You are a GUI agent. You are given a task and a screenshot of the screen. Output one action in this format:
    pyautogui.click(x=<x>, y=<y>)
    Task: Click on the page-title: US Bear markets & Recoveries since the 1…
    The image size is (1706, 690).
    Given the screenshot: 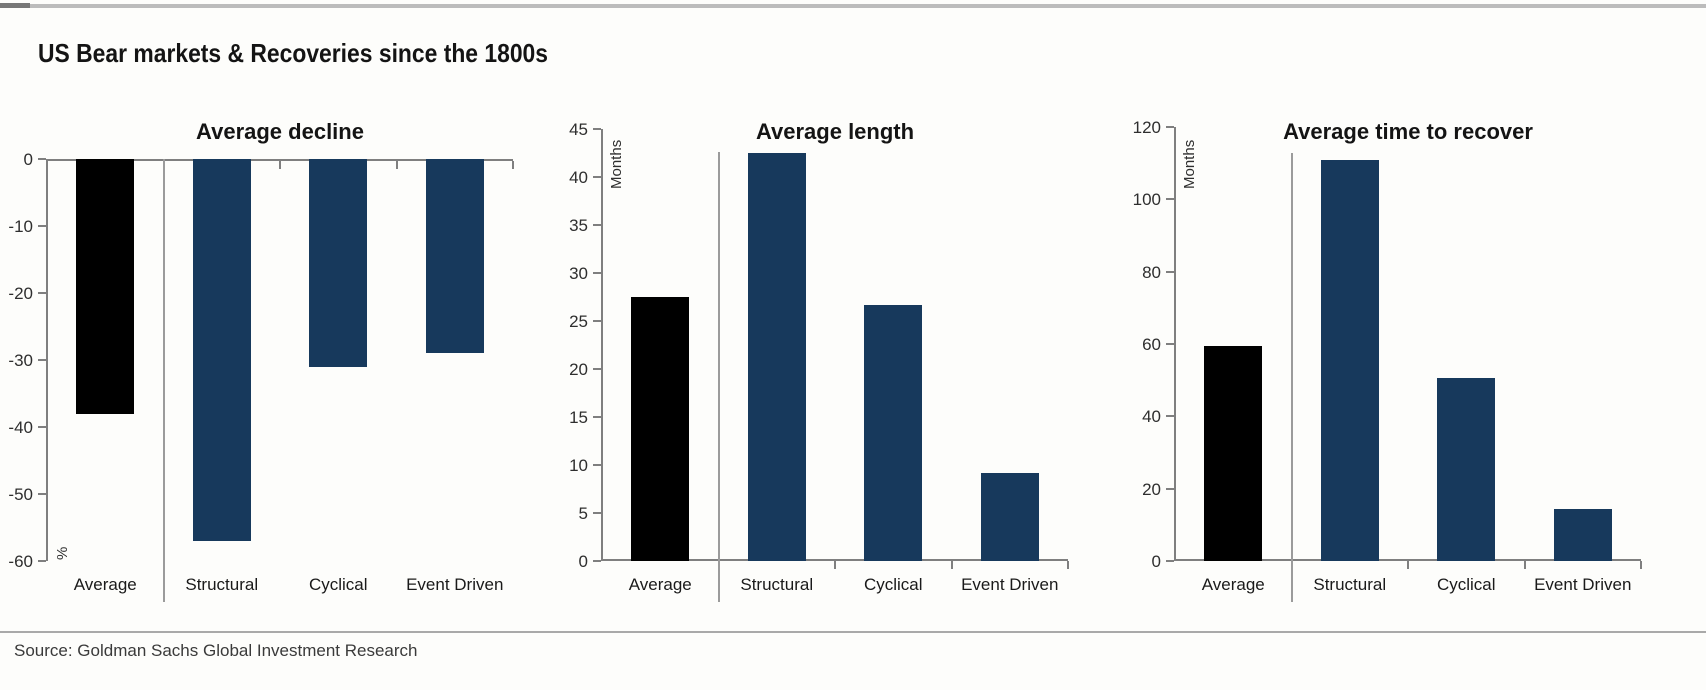 What is the action you would take?
    pyautogui.click(x=293, y=53)
    